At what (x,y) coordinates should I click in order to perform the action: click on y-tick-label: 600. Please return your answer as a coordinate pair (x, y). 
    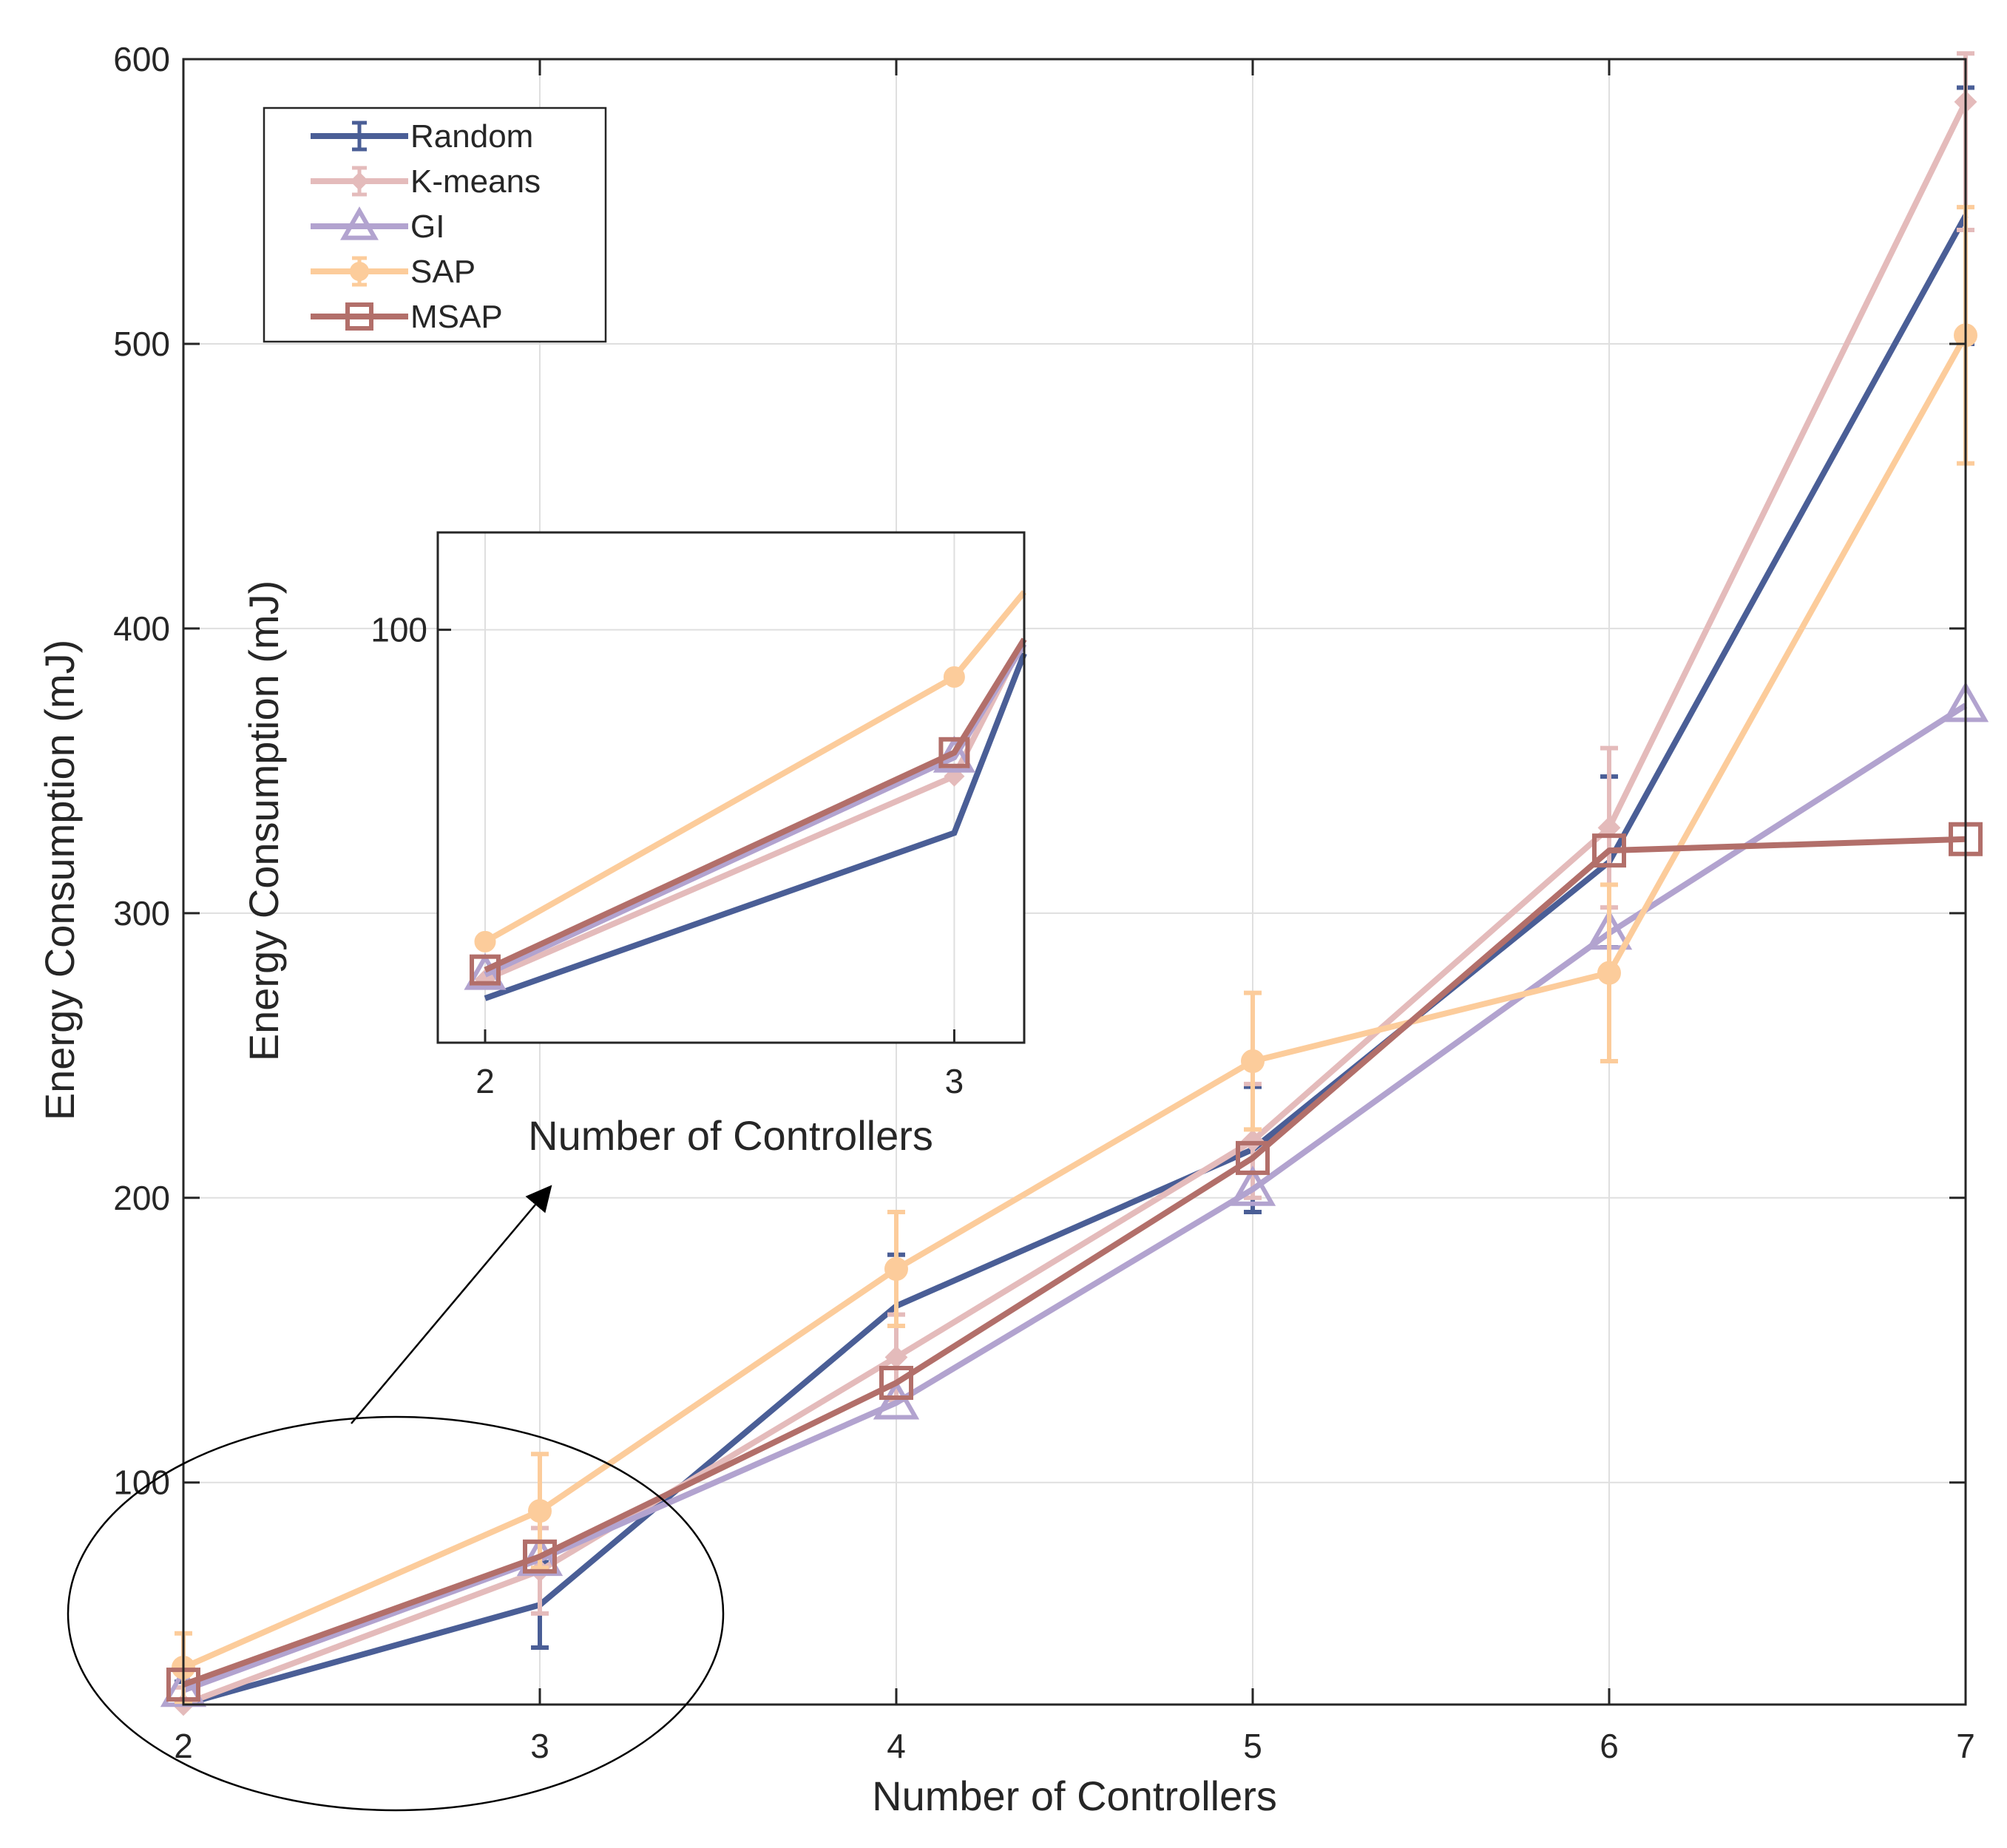
    Looking at the image, I should click on (141, 59).